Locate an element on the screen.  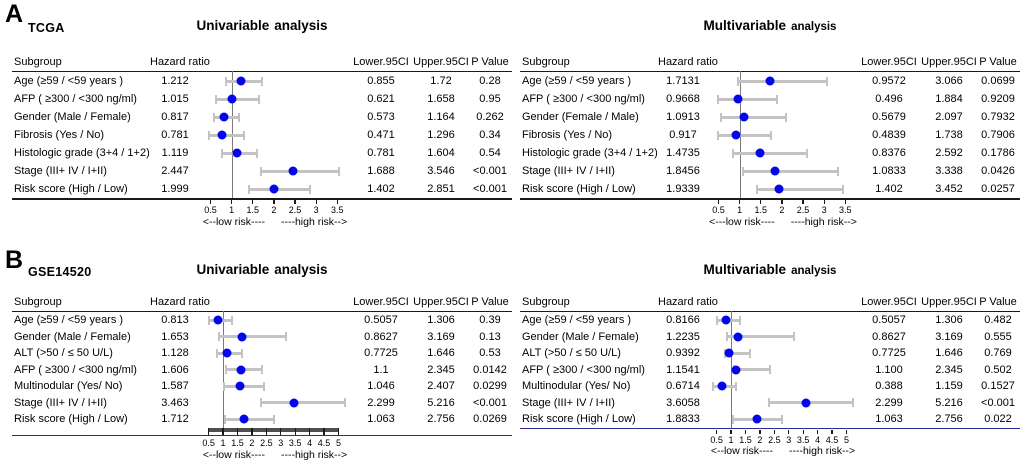
section-a-label: A is located at coordinates (14, 14).